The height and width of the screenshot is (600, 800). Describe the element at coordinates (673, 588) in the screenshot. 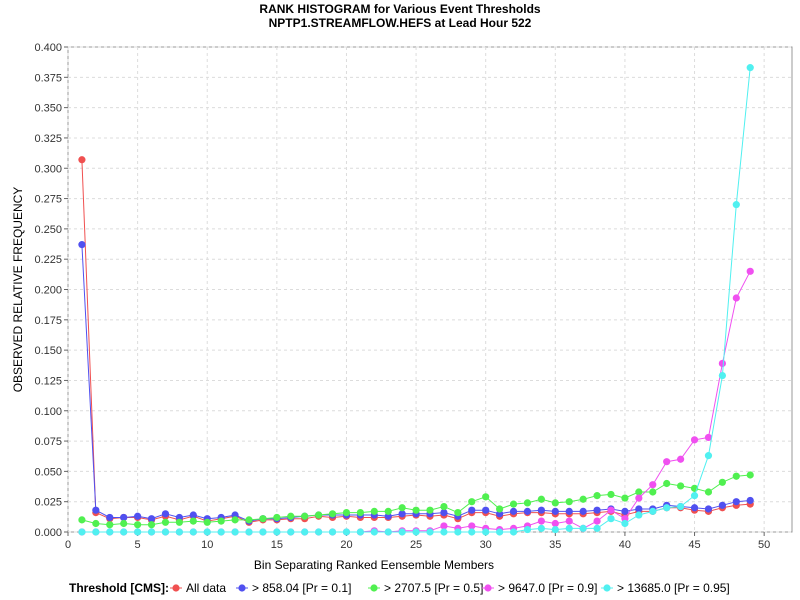

I see `legend-entry: > 13685.0 [Pr = 0.95]` at that location.